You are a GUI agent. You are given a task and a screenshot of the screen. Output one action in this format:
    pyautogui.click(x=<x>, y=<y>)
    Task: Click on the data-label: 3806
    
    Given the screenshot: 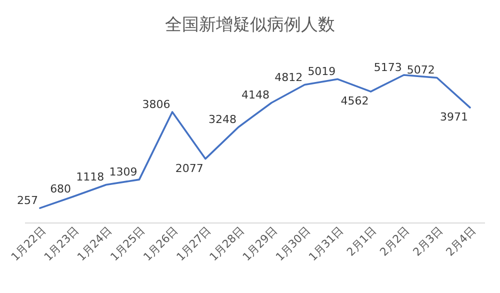 What is the action you would take?
    pyautogui.click(x=156, y=104)
    